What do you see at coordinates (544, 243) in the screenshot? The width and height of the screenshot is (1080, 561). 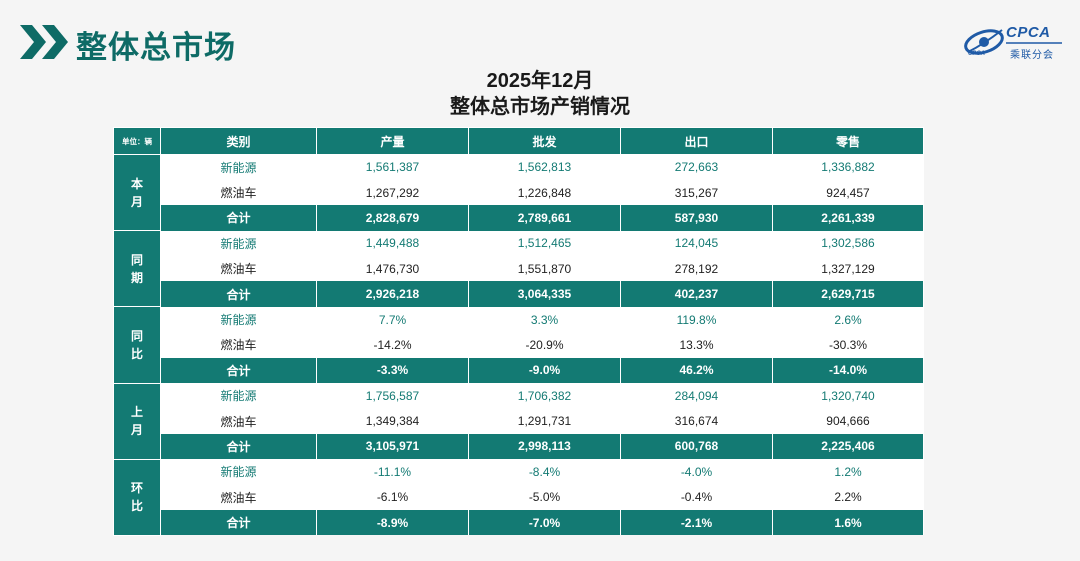 I see `value-cell: 1,512,465` at bounding box center [544, 243].